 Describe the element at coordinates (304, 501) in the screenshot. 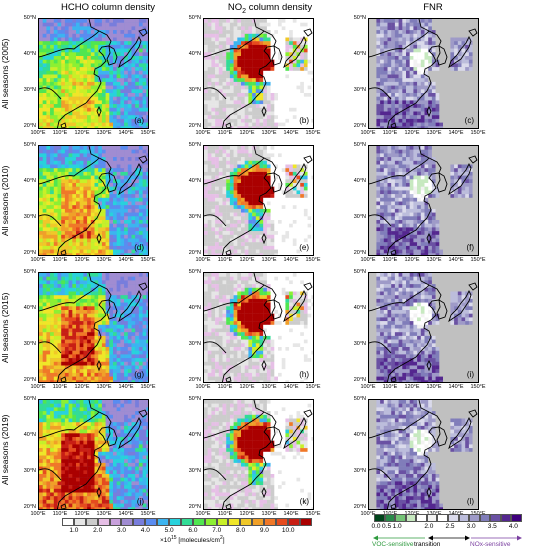

I see `panel-label: (k)` at that location.